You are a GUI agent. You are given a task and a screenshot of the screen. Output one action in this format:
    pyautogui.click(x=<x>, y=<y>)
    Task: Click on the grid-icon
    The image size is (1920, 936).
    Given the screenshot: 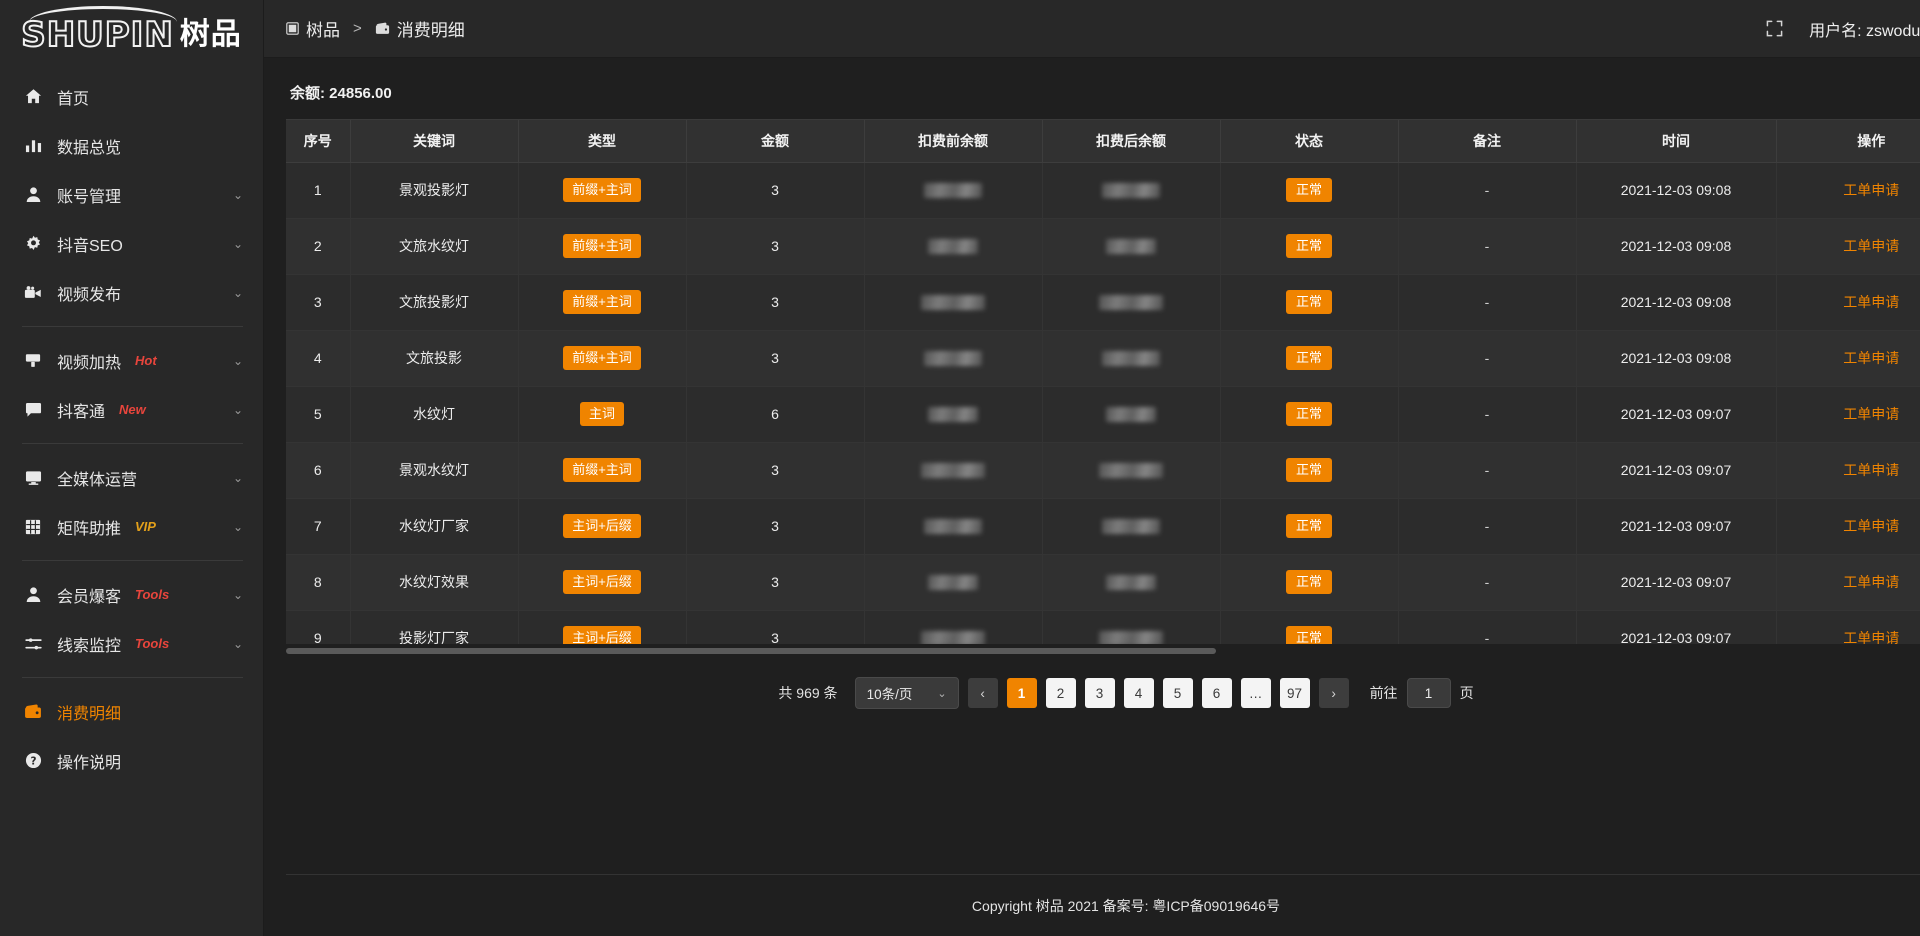 What is the action you would take?
    pyautogui.click(x=33, y=527)
    